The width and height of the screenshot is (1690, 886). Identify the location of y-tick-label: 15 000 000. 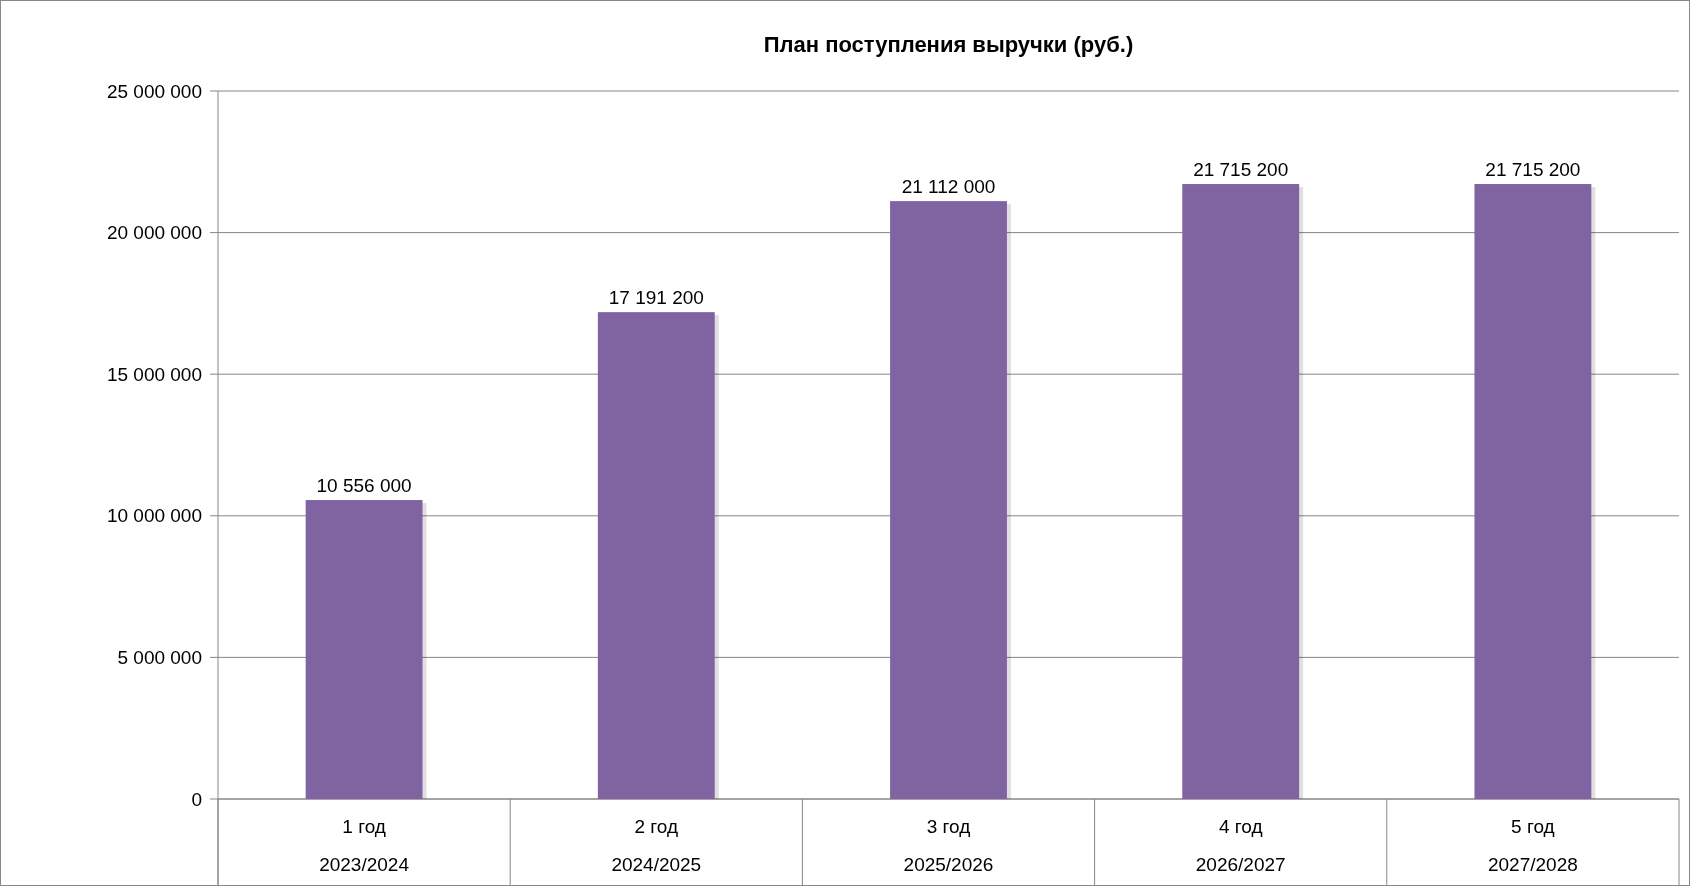
(154, 374).